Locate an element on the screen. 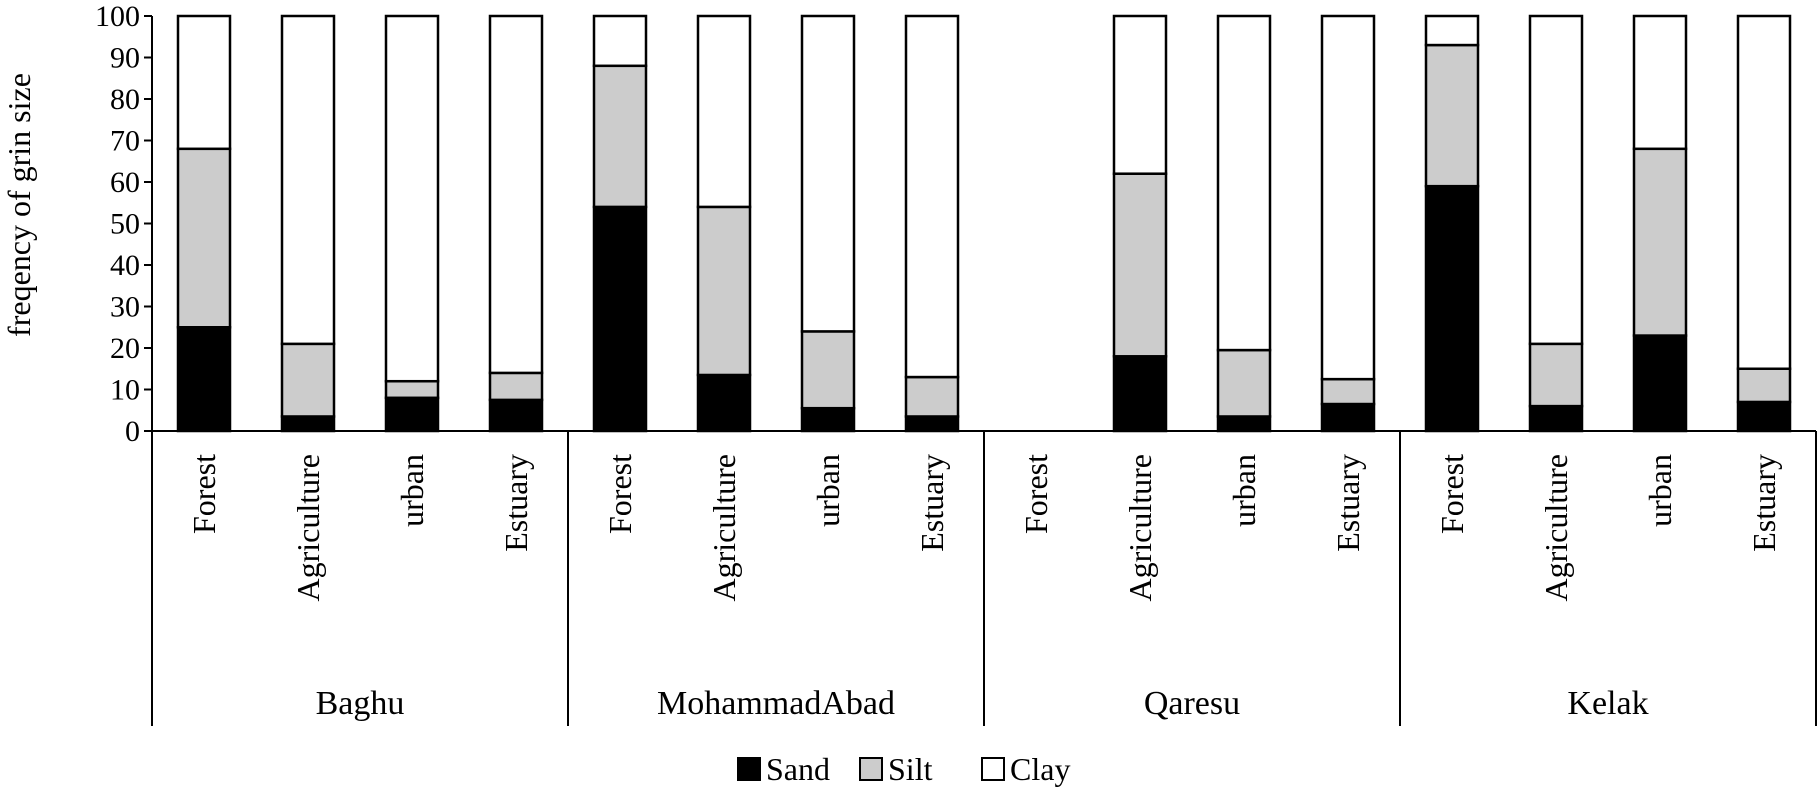 Image resolution: width=1818 pixels, height=800 pixels. group-label: Baghu is located at coordinates (360, 703).